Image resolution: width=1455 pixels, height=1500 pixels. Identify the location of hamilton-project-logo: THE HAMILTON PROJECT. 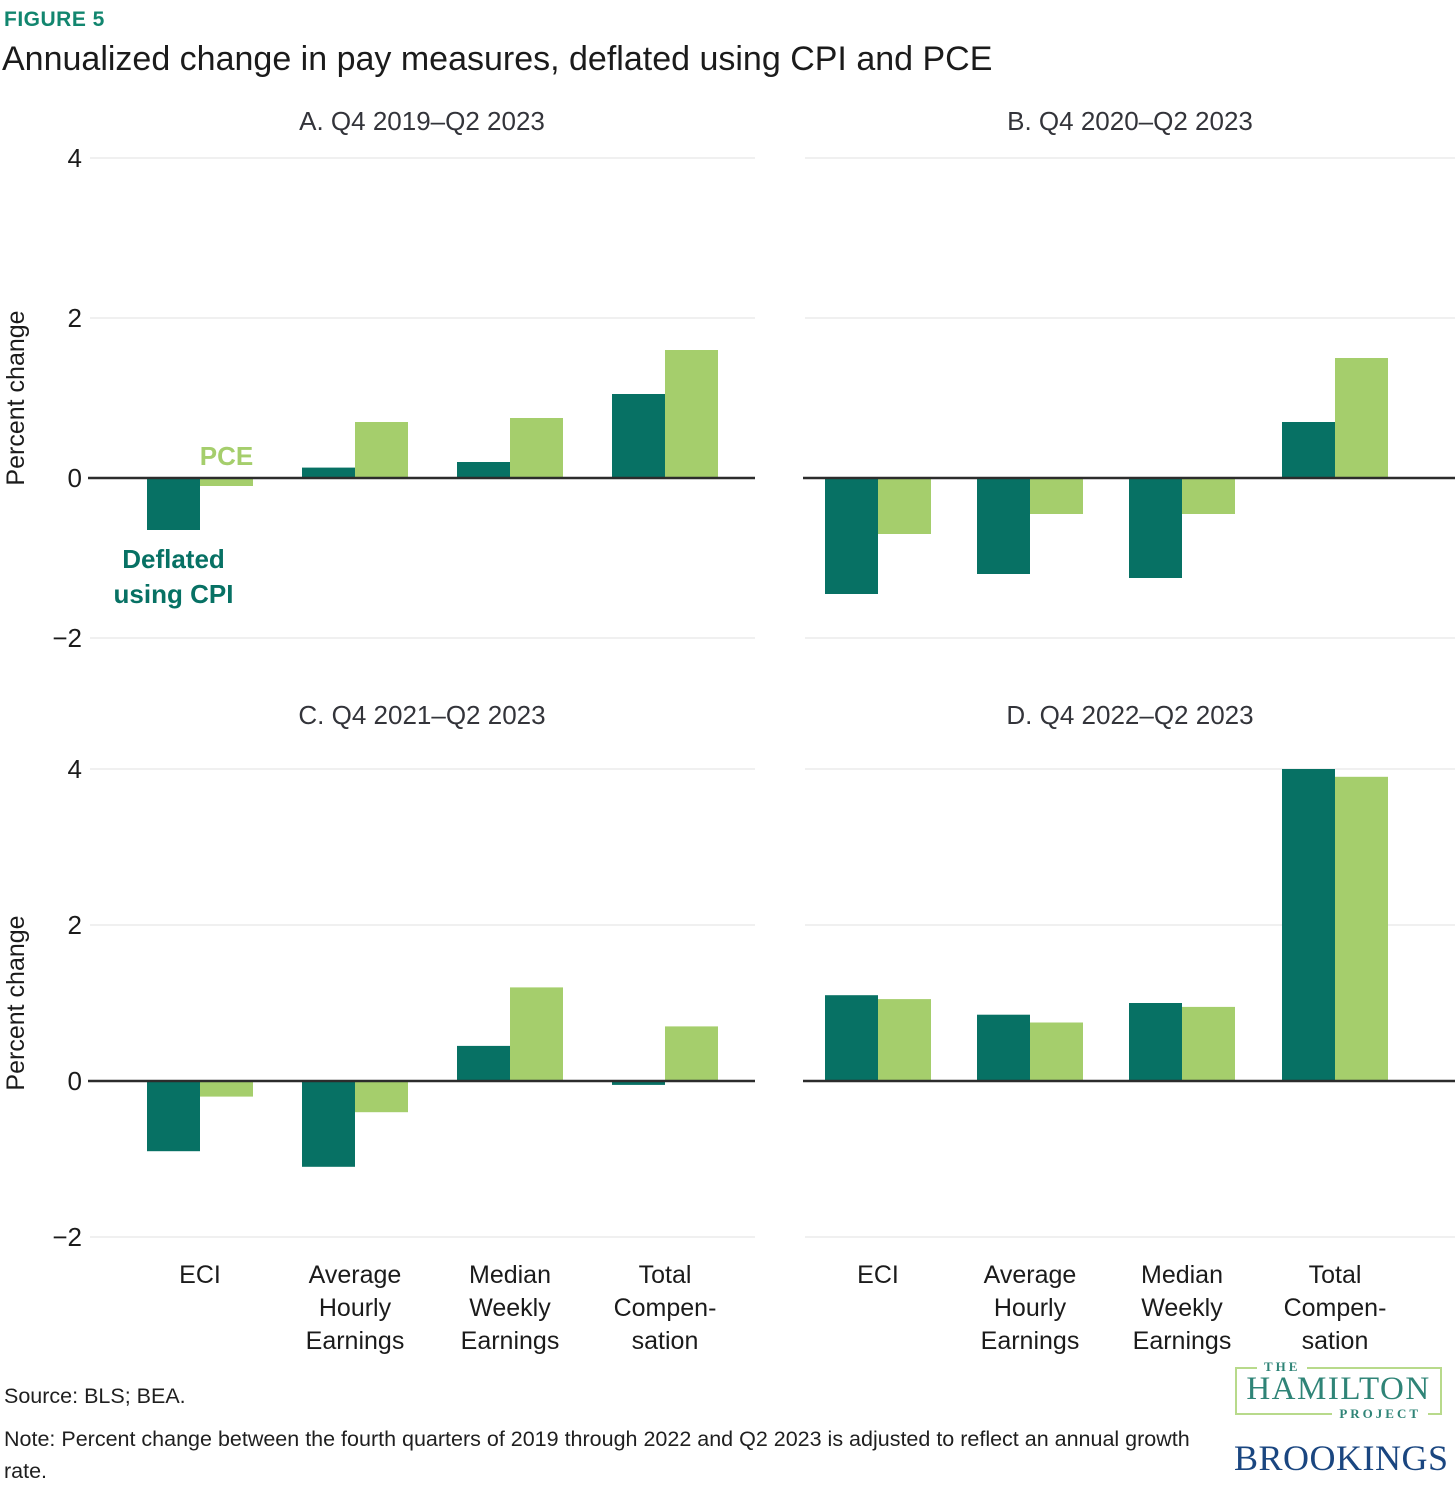
(1338, 1390).